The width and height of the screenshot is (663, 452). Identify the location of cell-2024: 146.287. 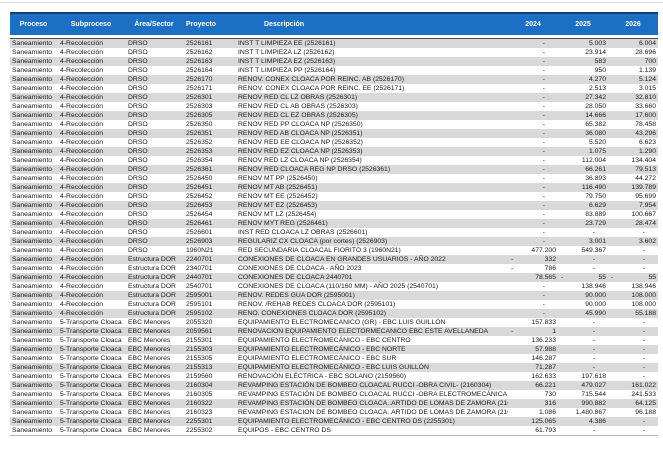
(543, 358).